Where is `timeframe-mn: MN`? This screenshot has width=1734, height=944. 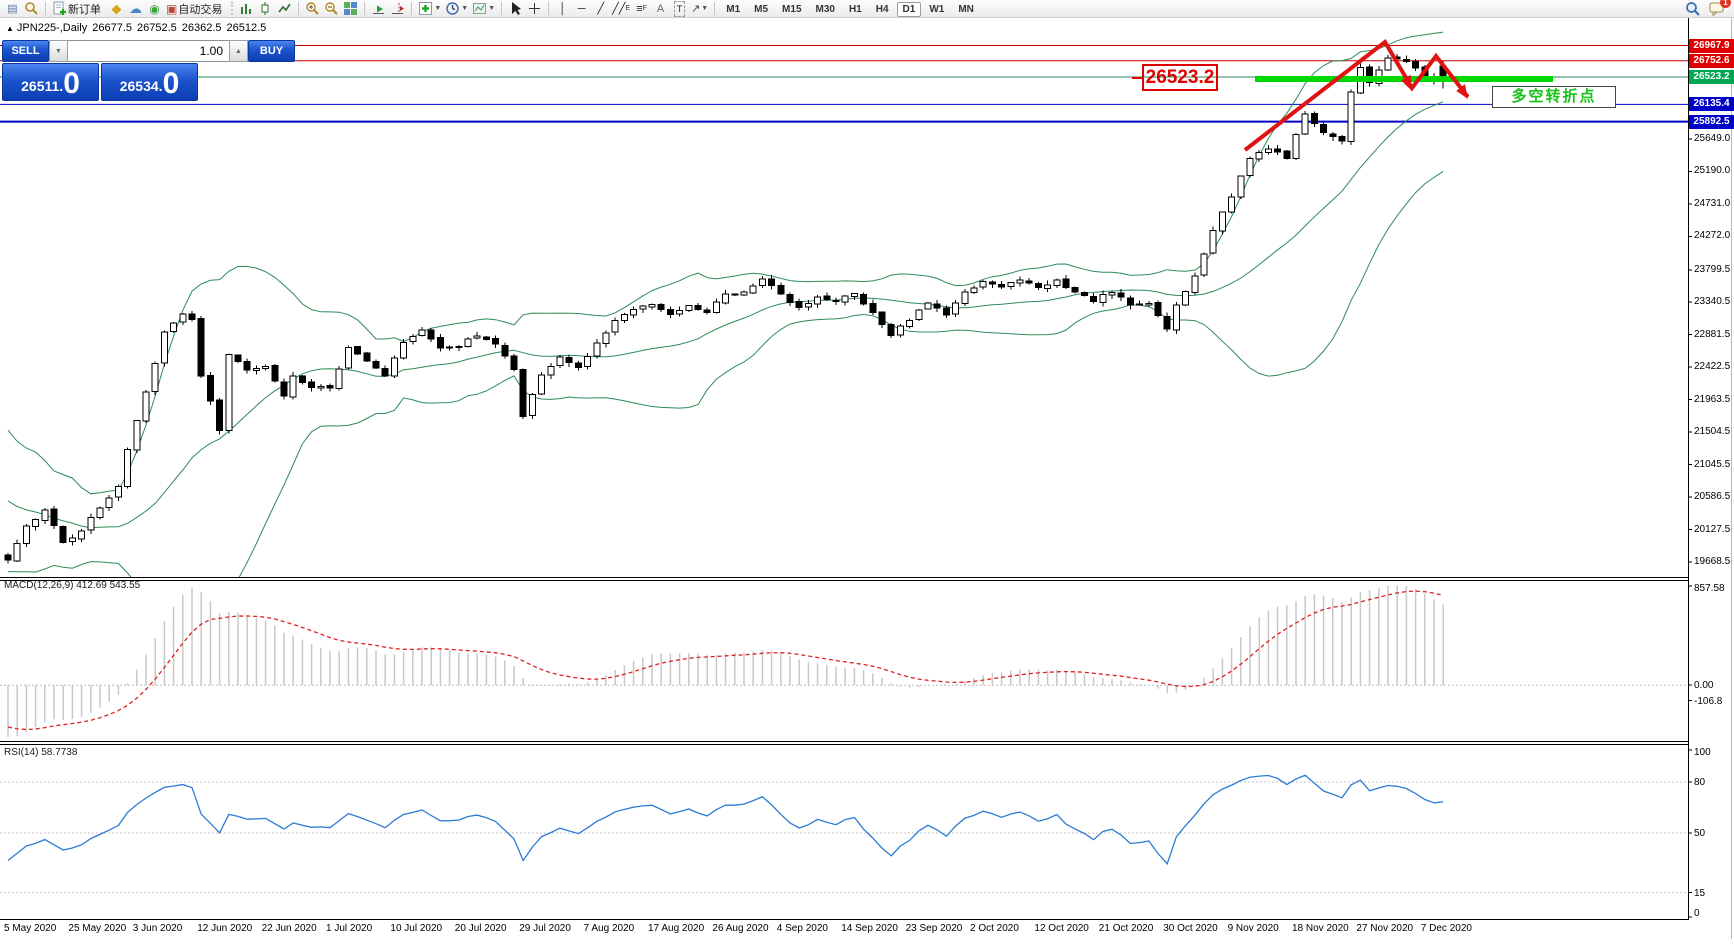 timeframe-mn: MN is located at coordinates (966, 9).